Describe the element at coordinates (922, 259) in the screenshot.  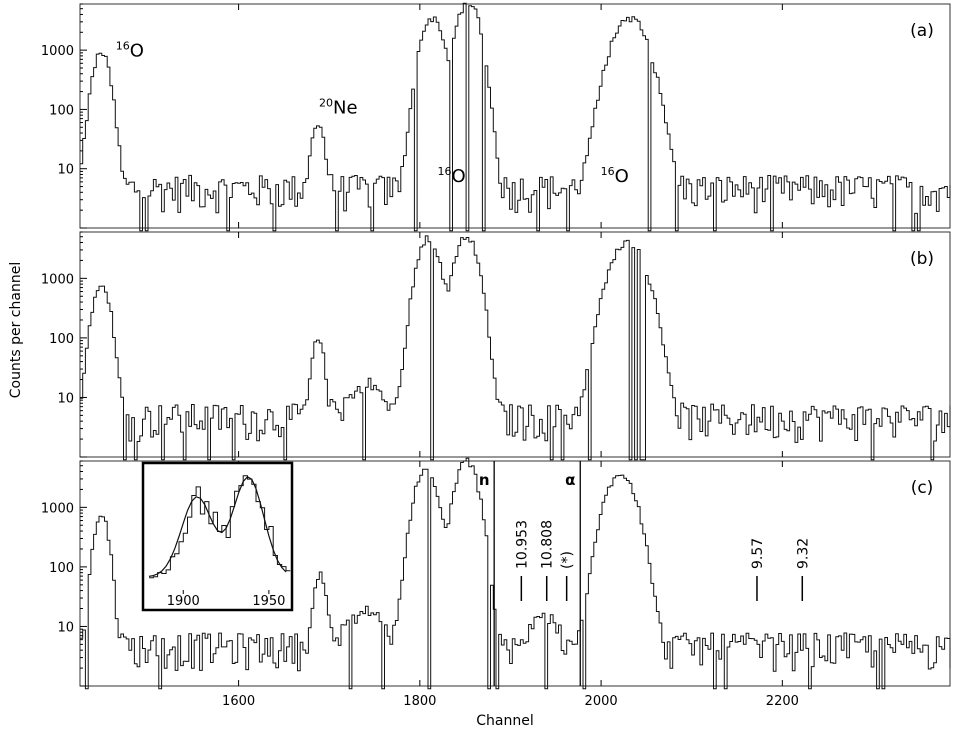
I see `panel-label: (b)` at that location.